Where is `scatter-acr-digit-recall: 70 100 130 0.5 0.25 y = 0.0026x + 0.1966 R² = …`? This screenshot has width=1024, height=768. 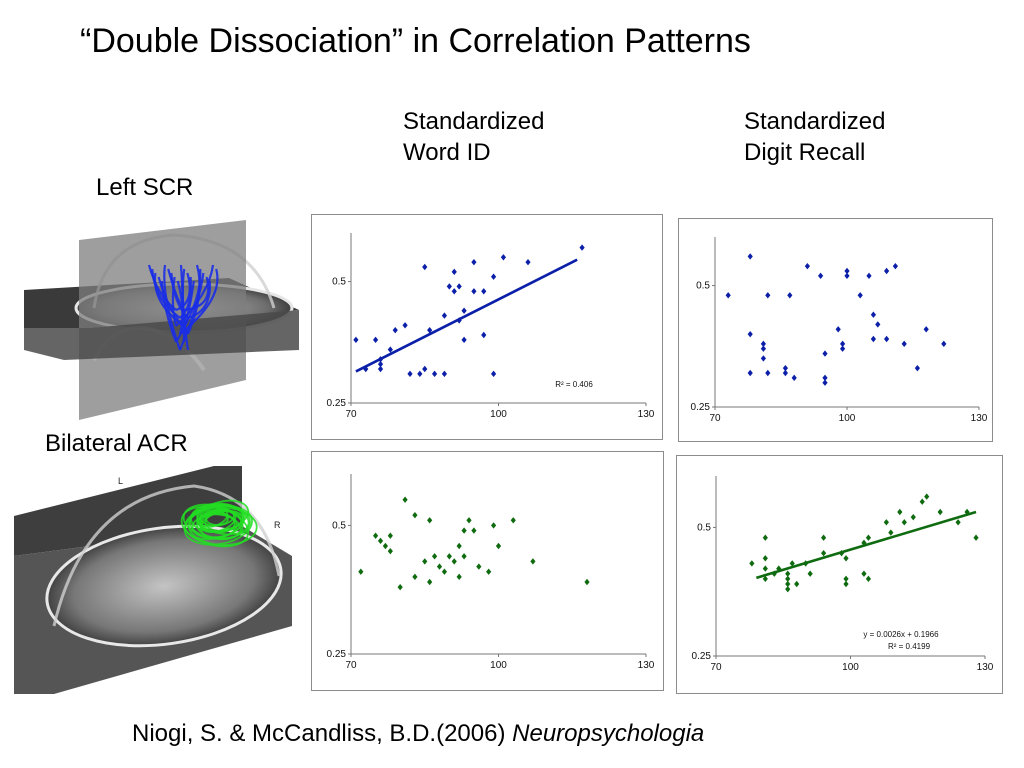
scatter-acr-digit-recall: 70 100 130 0.5 0.25 y = 0.0026x + 0.1966 R² = … is located at coordinates (839, 574).